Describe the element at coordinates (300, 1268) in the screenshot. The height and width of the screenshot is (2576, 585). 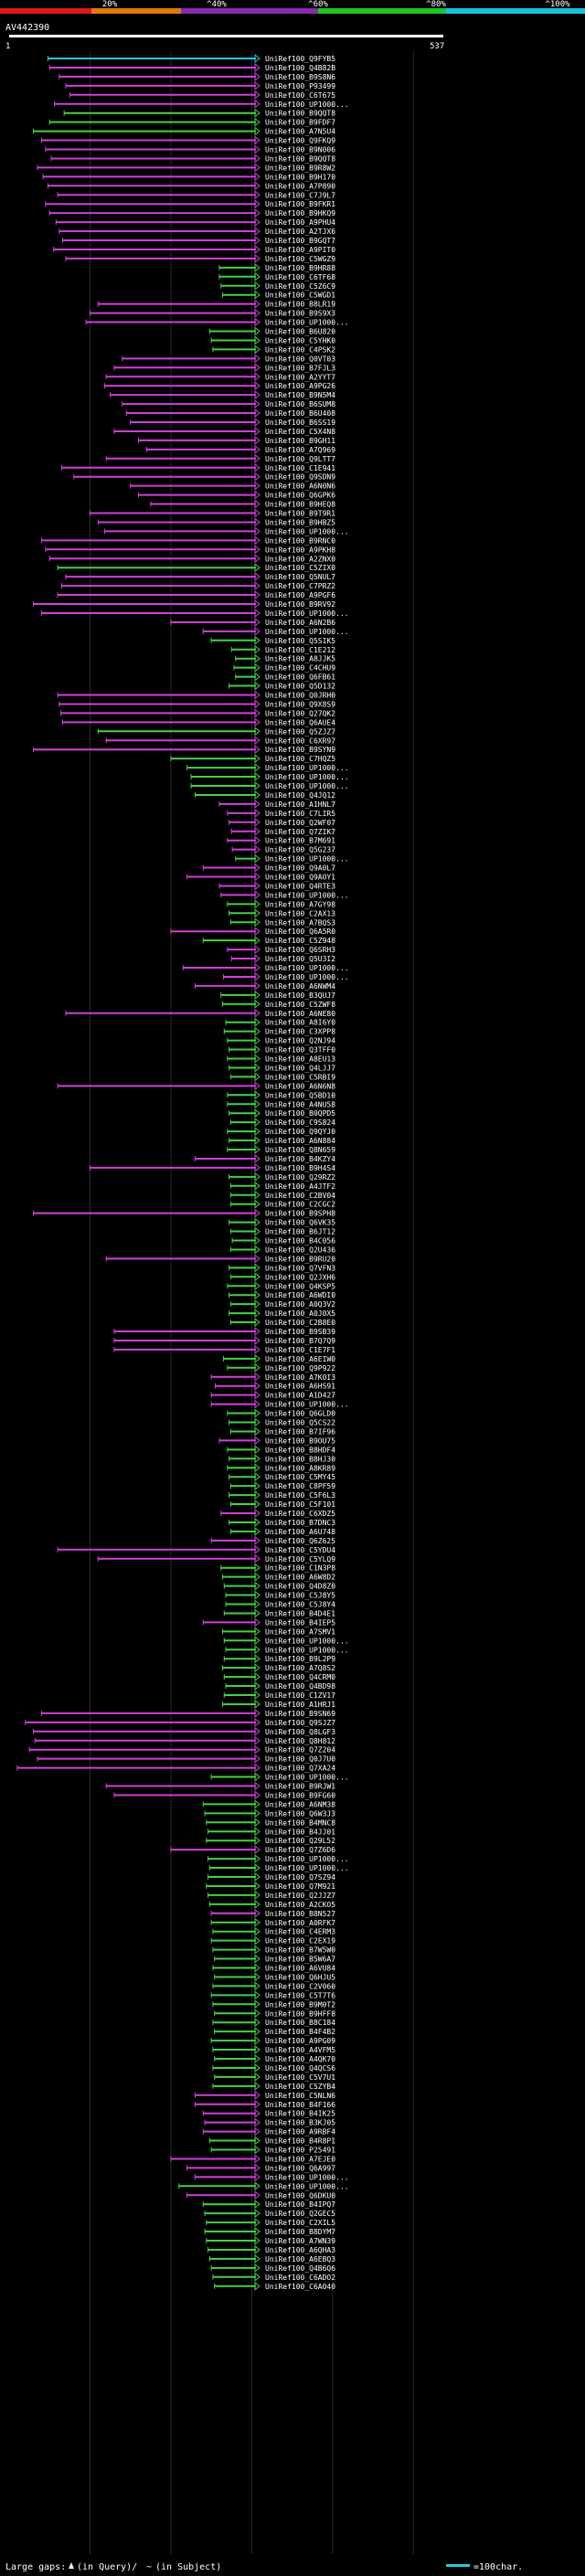
I see `hit-name: UniRef100_Q7VFN3` at that location.